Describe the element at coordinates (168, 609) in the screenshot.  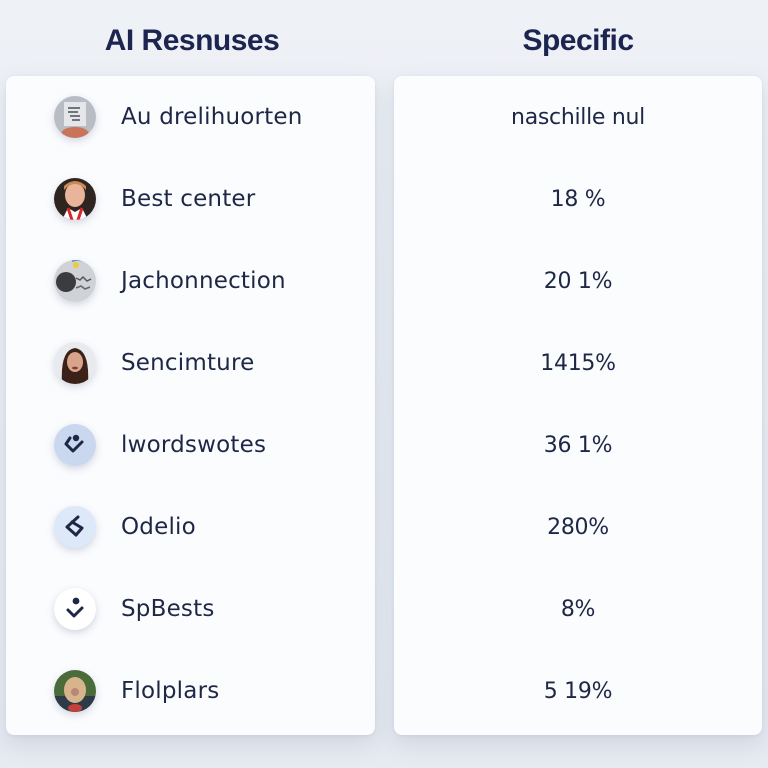
I see `item-name: SpBests` at that location.